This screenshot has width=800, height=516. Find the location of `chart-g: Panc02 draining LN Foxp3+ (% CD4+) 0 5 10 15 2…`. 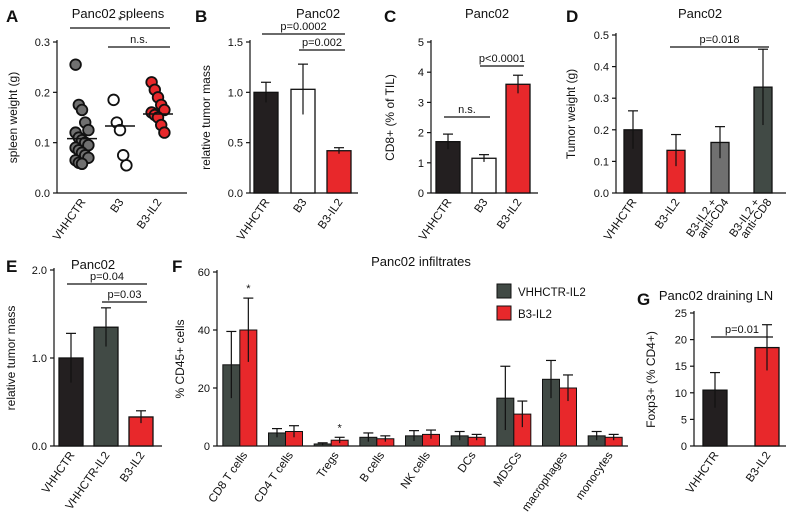

chart-g: Panc02 draining LN Foxp3+ (% CD4+) 0 5 10 15 2… is located at coordinates (715, 392).